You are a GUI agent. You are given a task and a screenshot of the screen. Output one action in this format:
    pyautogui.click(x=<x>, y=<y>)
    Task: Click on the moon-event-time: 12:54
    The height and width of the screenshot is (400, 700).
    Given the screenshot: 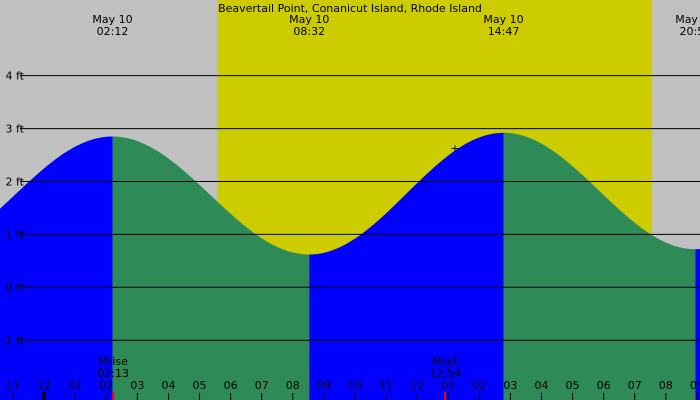 What is the action you would take?
    pyautogui.click(x=445, y=373)
    